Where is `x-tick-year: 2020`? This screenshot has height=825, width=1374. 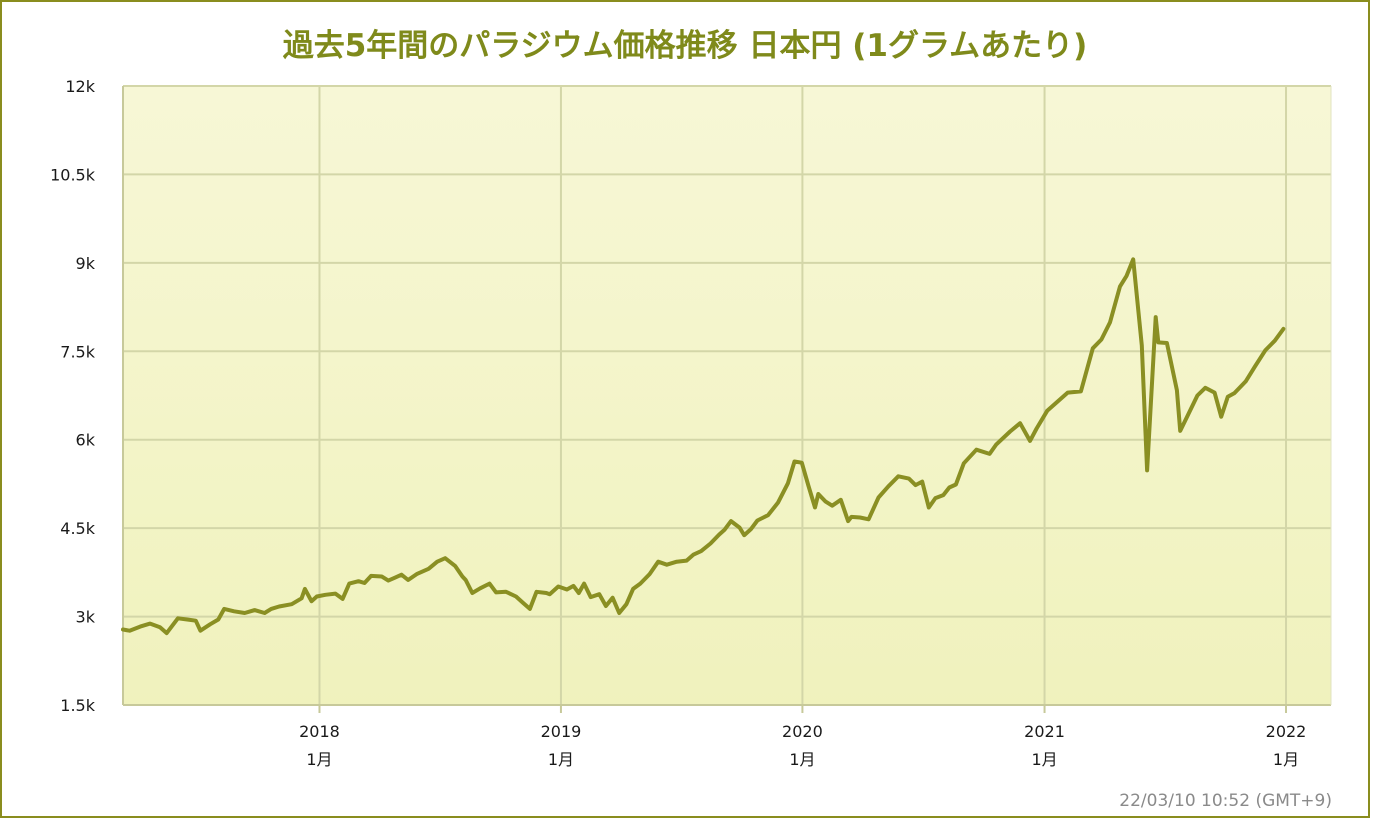
x-tick-year: 2020 is located at coordinates (802, 731).